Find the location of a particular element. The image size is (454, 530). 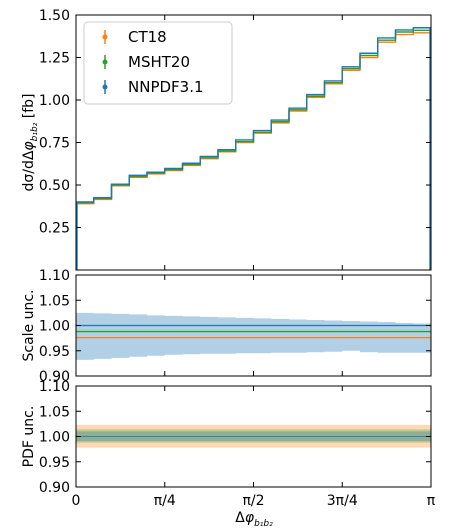

y-tick-label: 0.75 is located at coordinates (54, 144).